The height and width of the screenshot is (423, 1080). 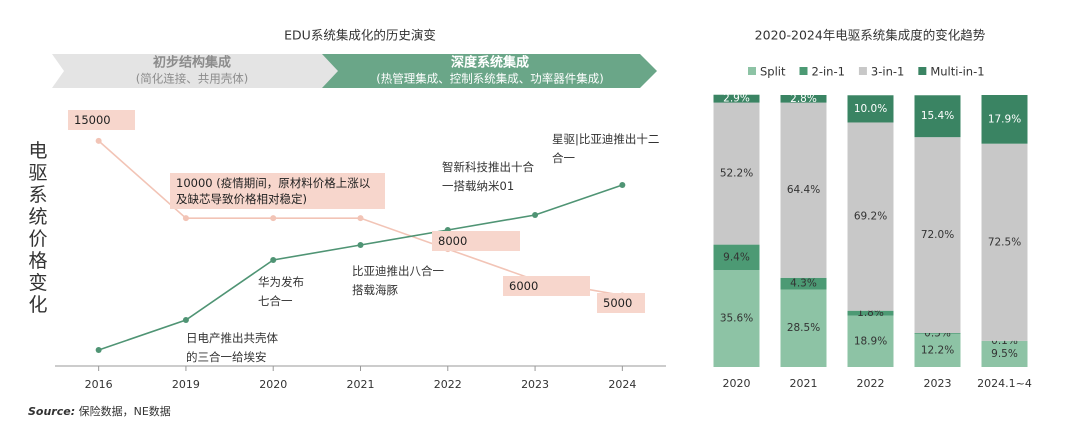 What do you see at coordinates (52, 411) in the screenshot?
I see `source-label: Source:` at bounding box center [52, 411].